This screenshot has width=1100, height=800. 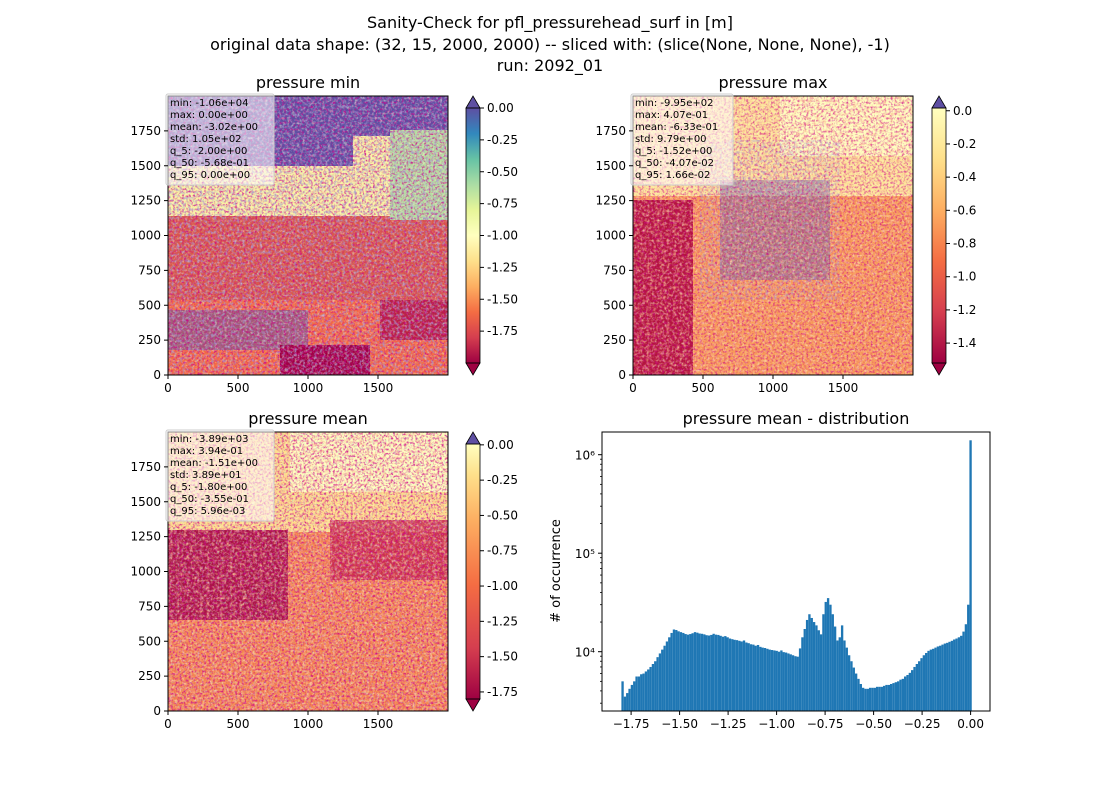 What do you see at coordinates (922, 724) in the screenshot?
I see `x-tick-label: −0.25` at bounding box center [922, 724].